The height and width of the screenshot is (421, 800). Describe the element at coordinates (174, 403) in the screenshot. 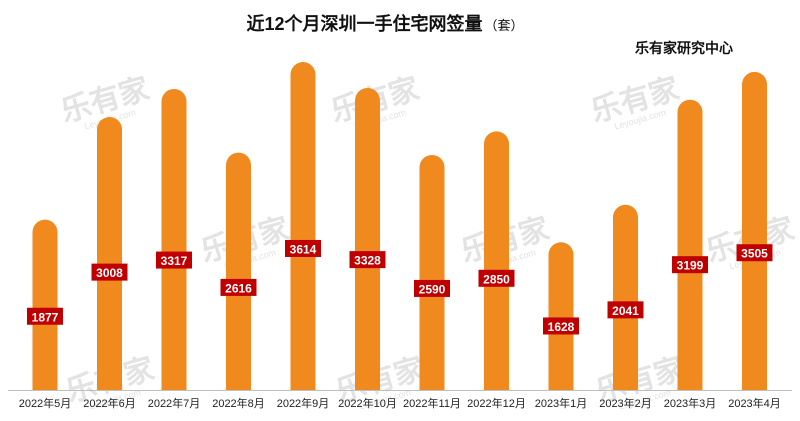

I see `x-tick-label: 2022年7月` at that location.